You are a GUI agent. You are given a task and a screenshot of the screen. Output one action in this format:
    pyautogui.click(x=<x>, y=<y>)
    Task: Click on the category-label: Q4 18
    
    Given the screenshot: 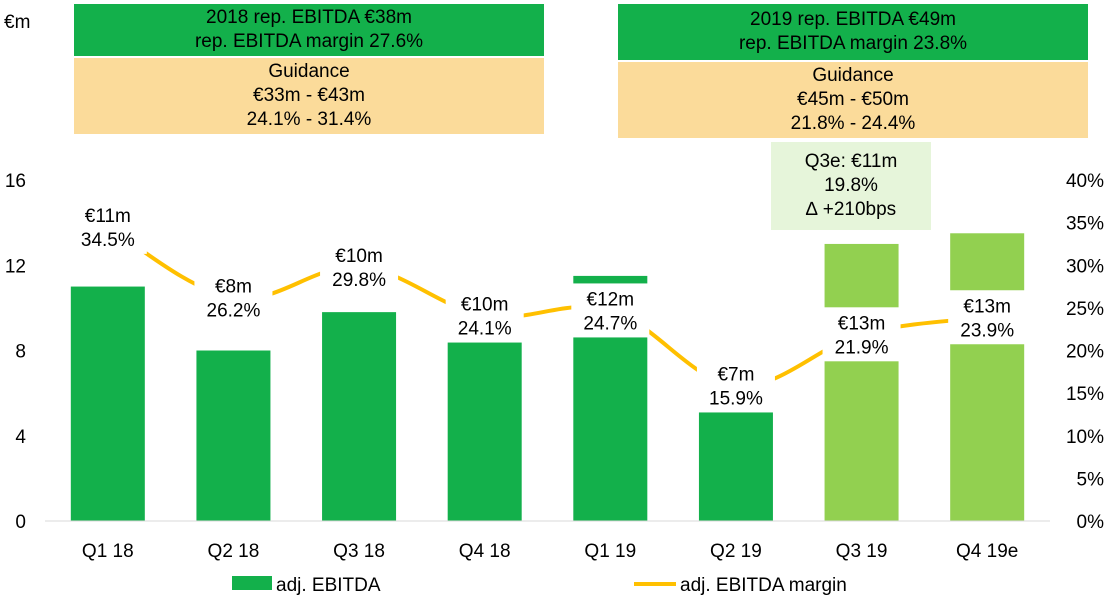 What is the action you would take?
    pyautogui.click(x=485, y=551)
    